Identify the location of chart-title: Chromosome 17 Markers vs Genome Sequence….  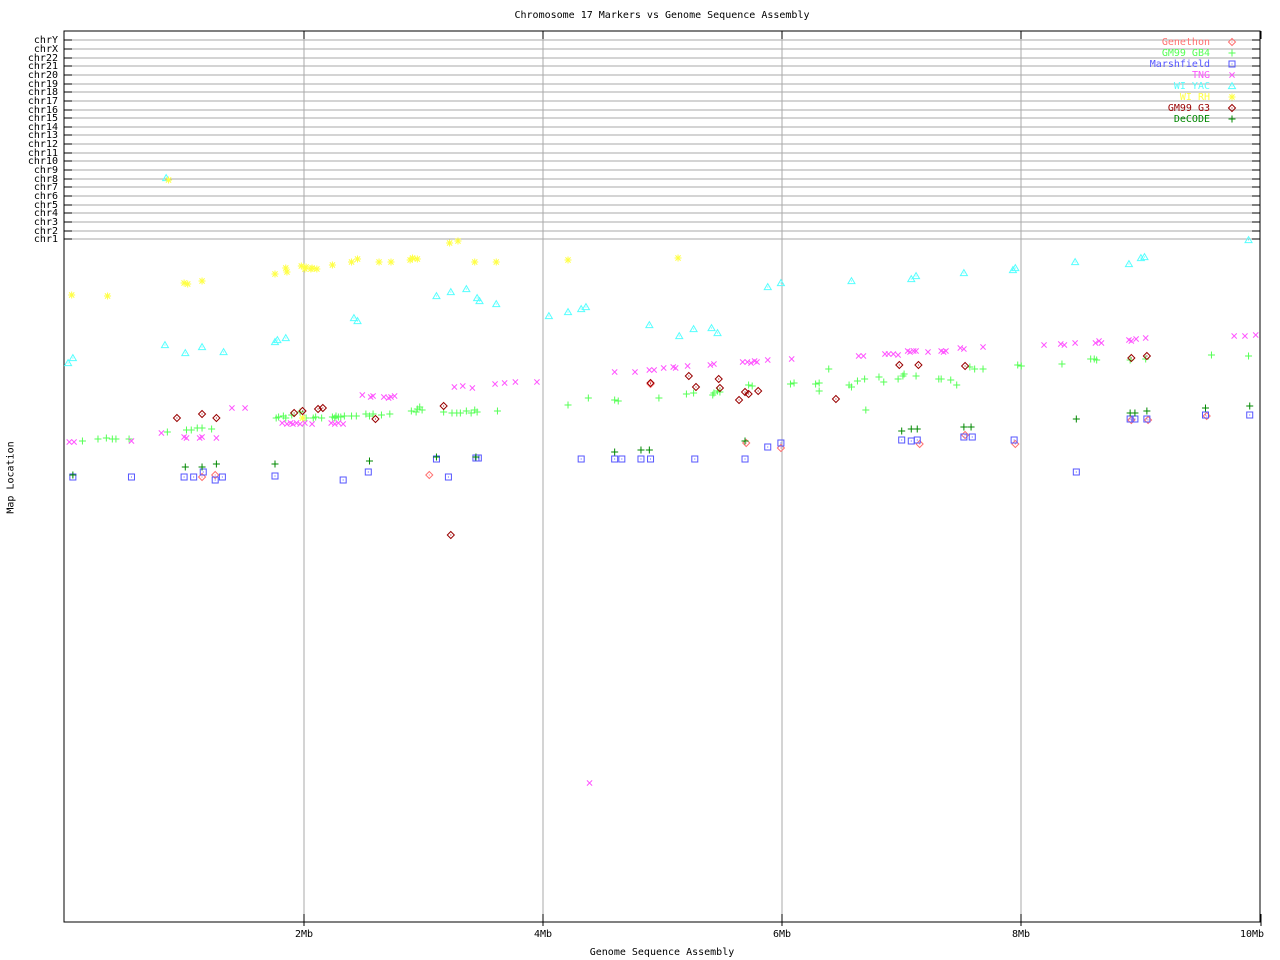
(662, 15).